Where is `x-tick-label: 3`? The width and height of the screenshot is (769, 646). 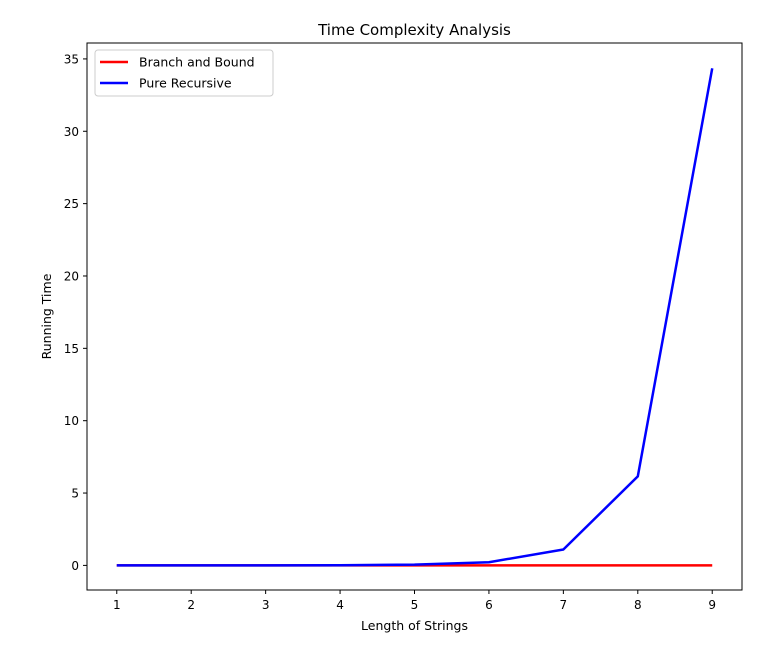 x-tick-label: 3 is located at coordinates (266, 605).